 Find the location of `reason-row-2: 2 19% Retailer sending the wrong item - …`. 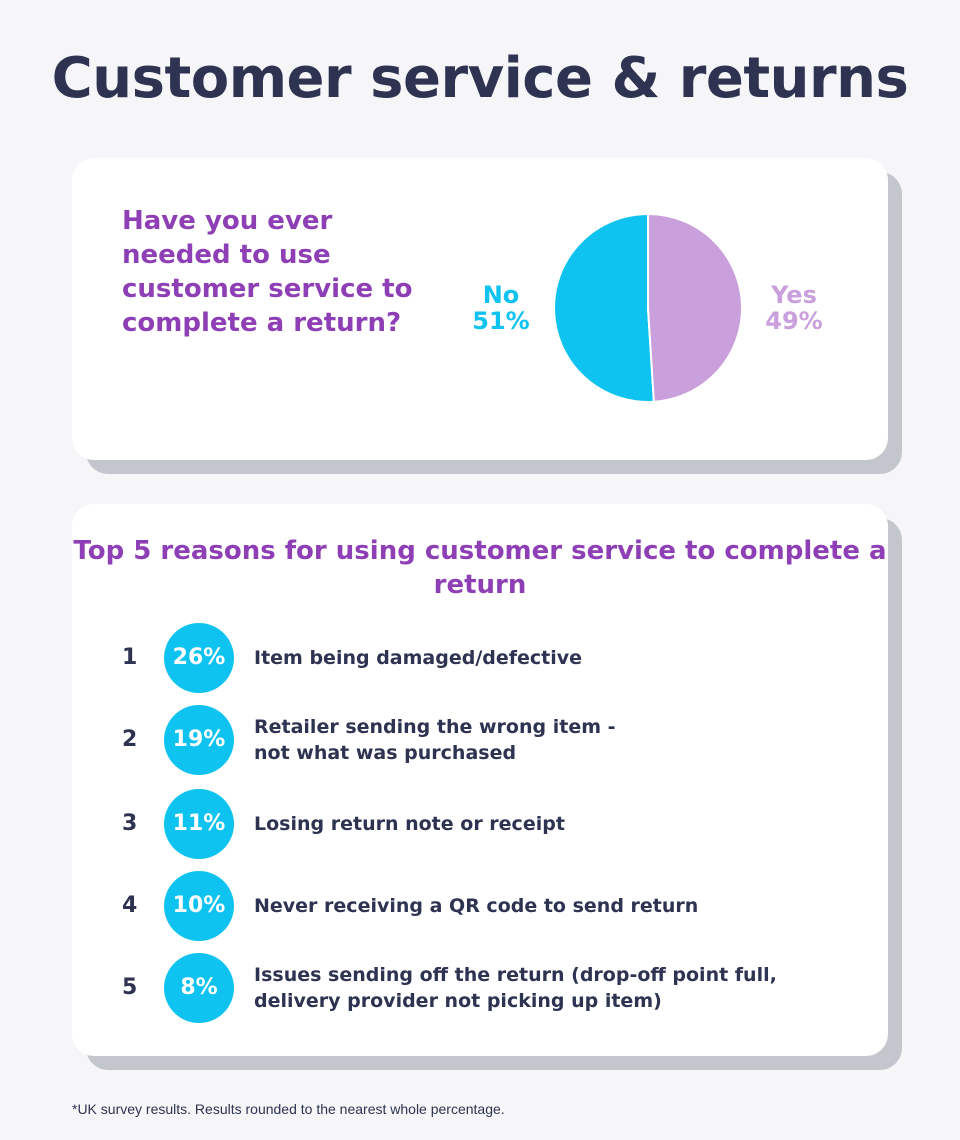

reason-row-2: 2 19% Retailer sending the wrong item - … is located at coordinates (480, 740).